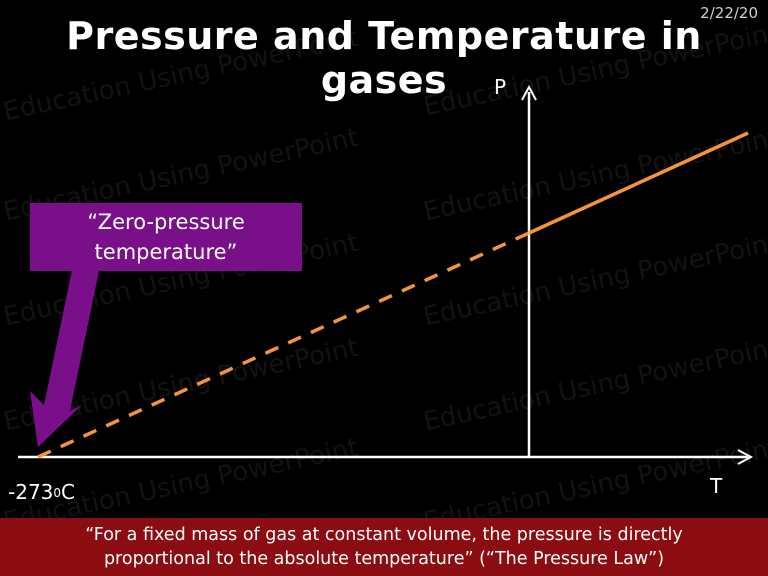  I want to click on slide-date: 2/22/20, so click(729, 13).